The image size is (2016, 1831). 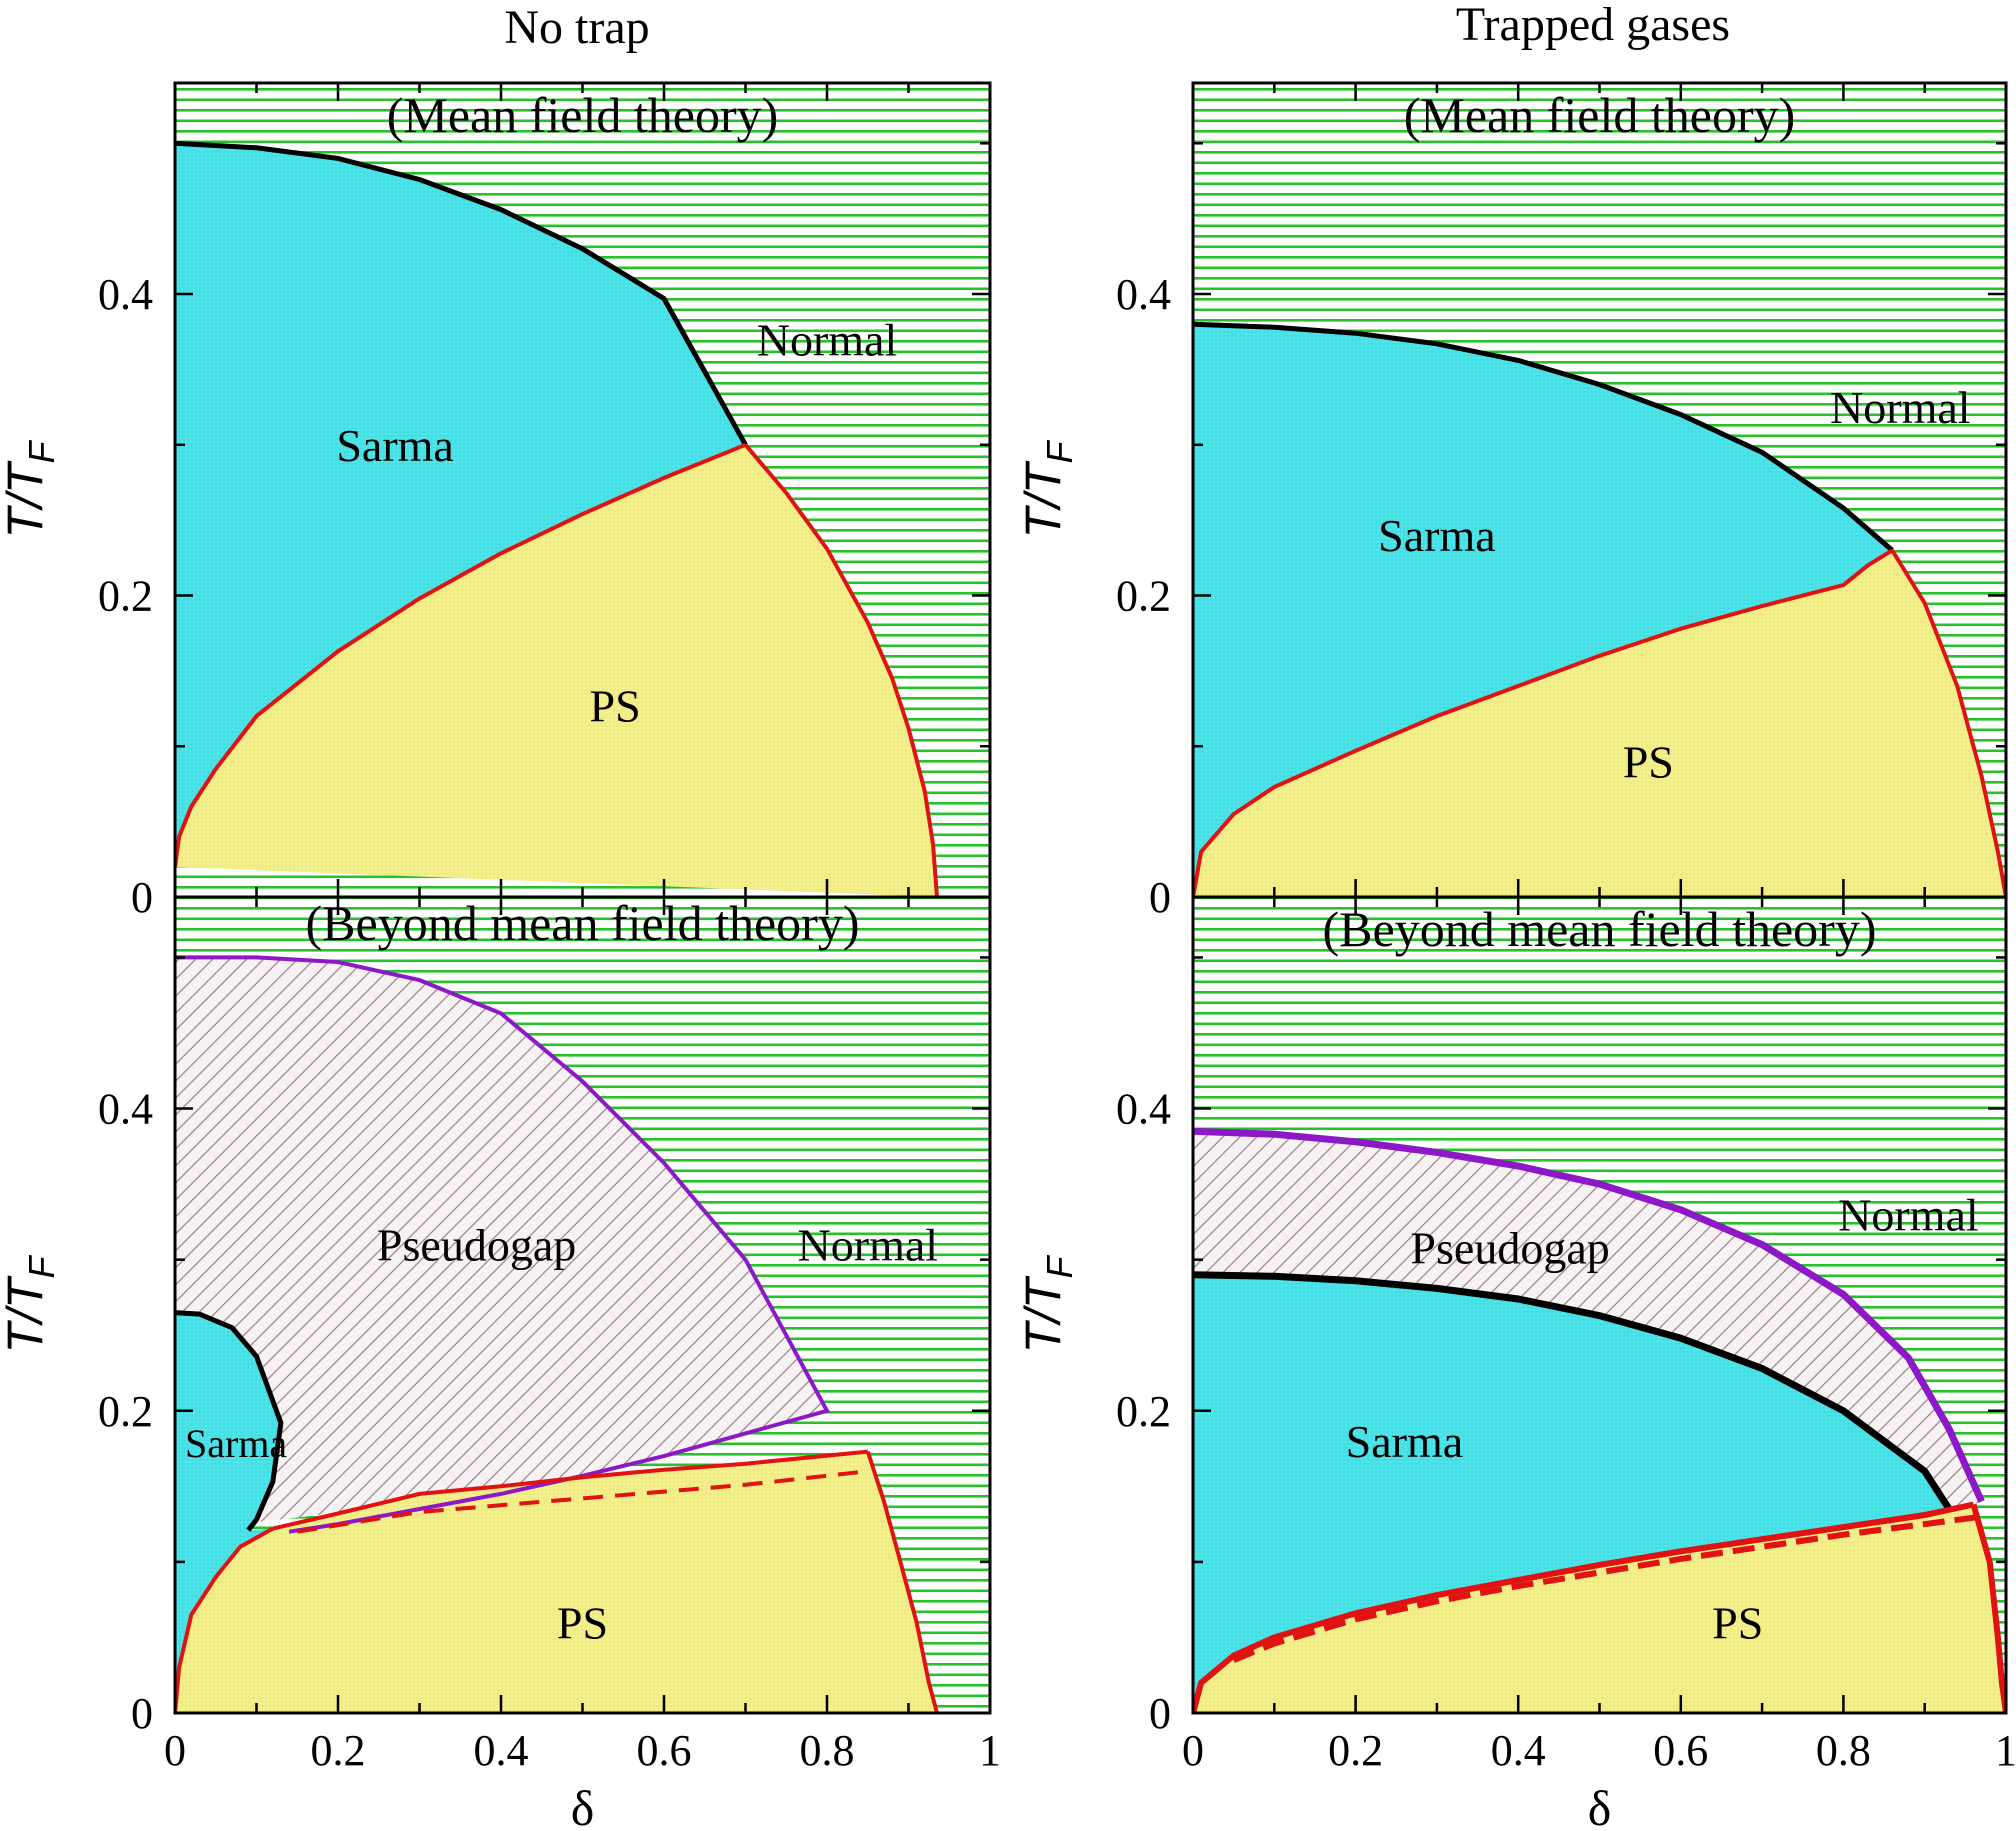 What do you see at coordinates (576, 27) in the screenshot?
I see `column-title-no-trap: No trap` at bounding box center [576, 27].